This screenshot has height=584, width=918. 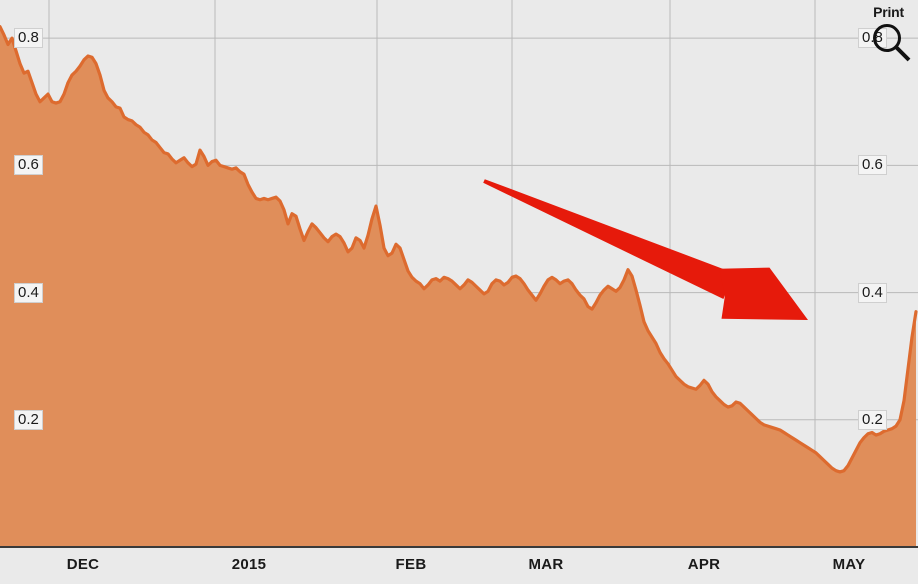 I want to click on y-tick-left-0.2: 0.2, so click(x=28, y=419).